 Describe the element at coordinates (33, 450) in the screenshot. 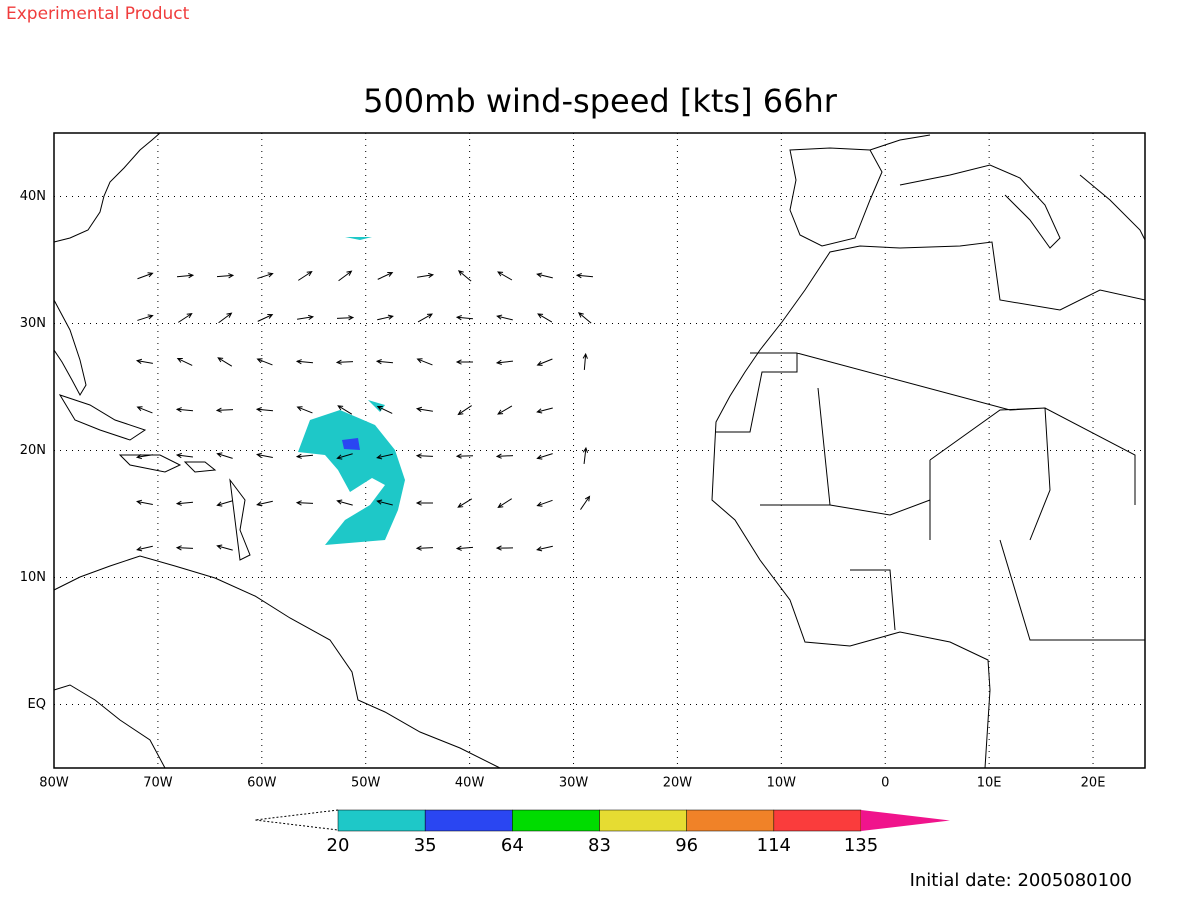

I see `lat-label: 20N` at that location.